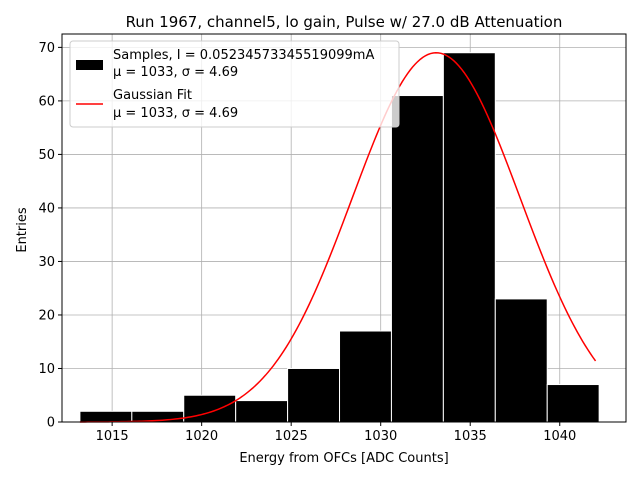 Image resolution: width=640 pixels, height=484 pixels. I want to click on x-tick-label: 1040, so click(559, 436).